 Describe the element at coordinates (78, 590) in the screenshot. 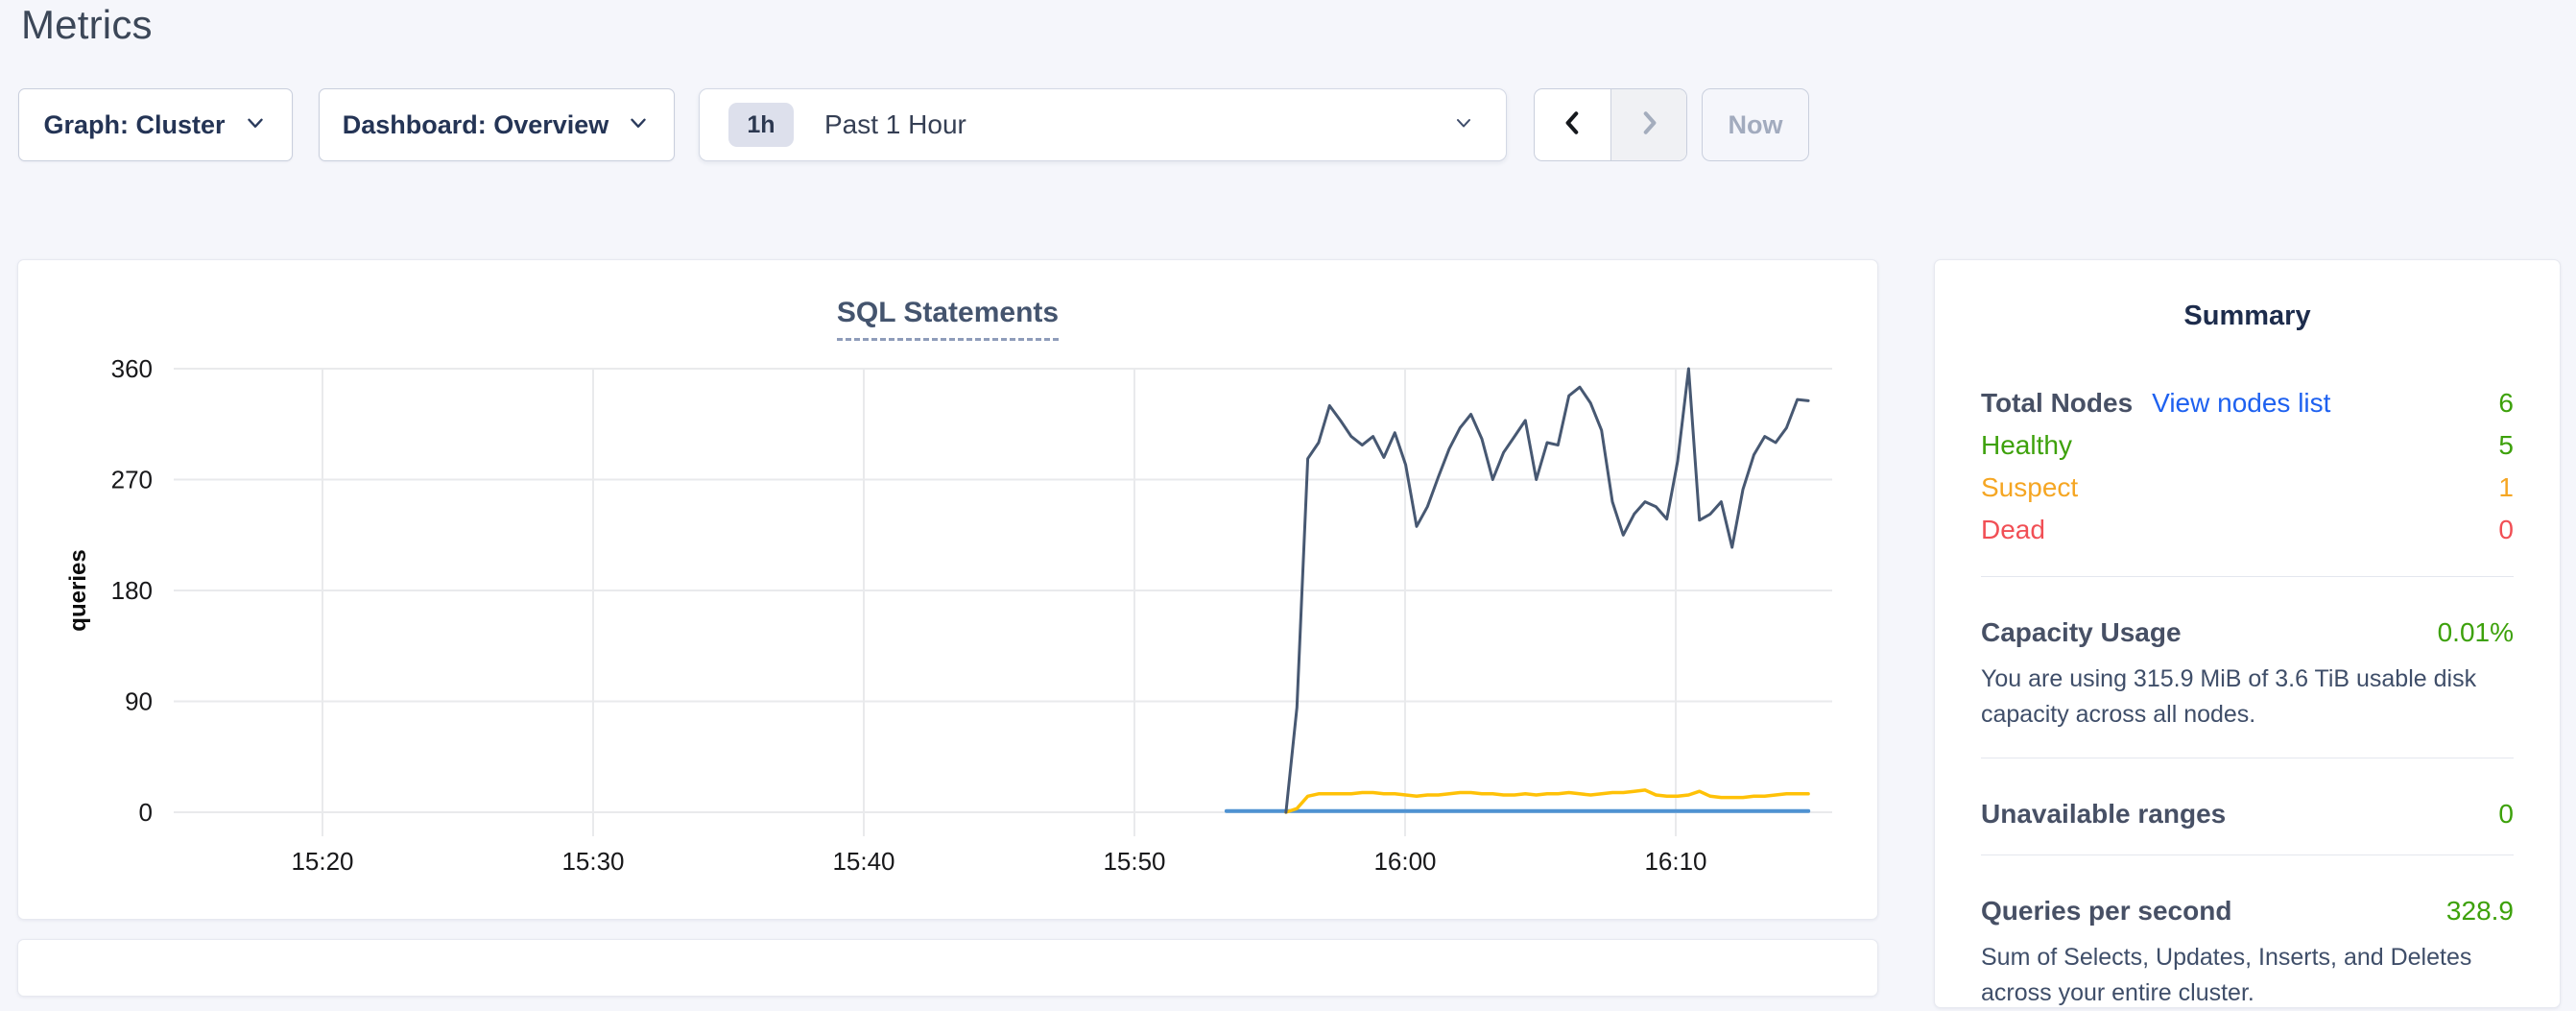

I see `svg-text: queries` at that location.